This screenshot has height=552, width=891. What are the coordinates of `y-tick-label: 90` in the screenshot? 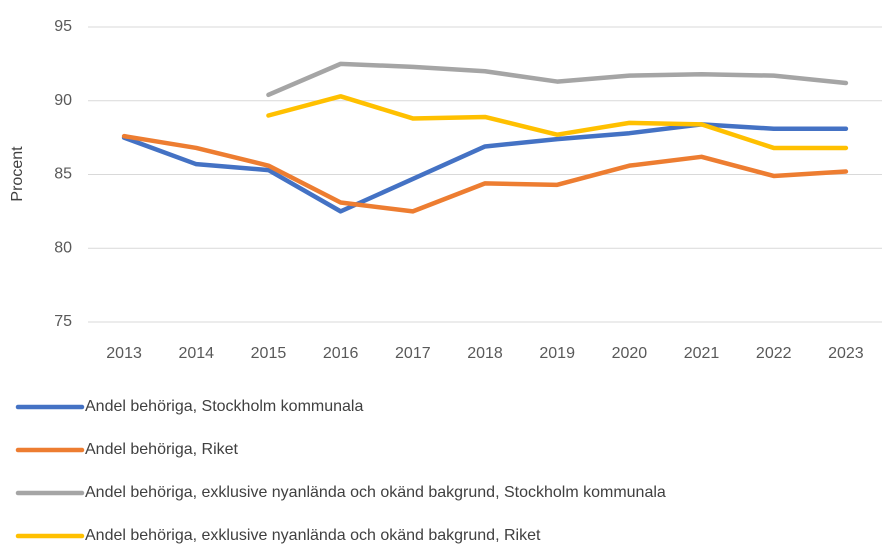 It's located at (63, 100).